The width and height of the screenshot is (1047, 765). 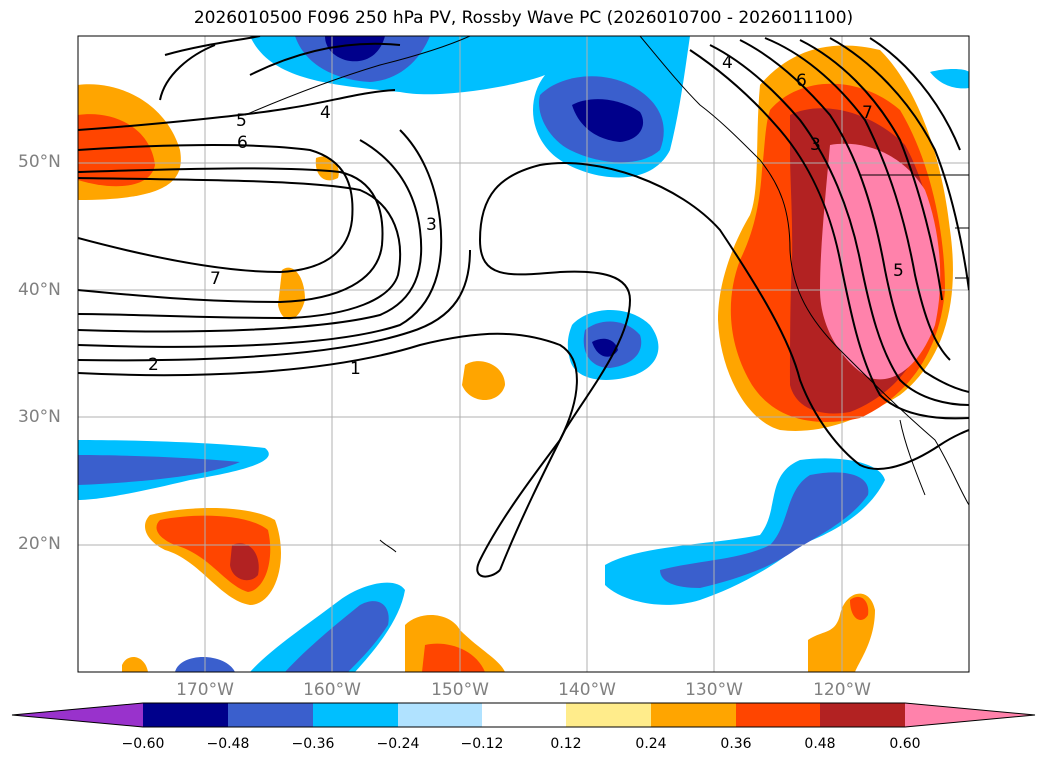 I want to click on lon-label: 140°W, so click(x=587, y=690).